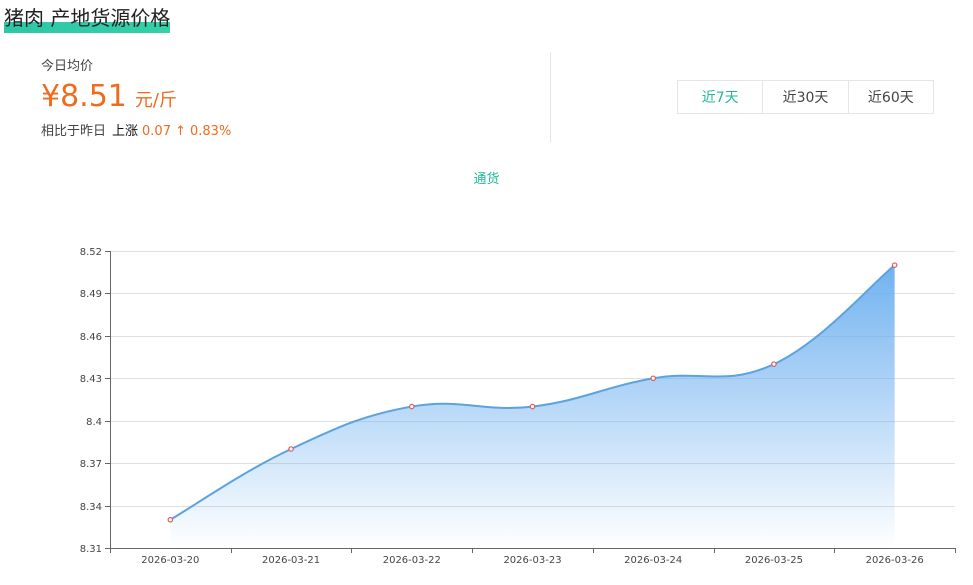  I want to click on page-title: 猪肉 产地货源价格, so click(87, 18).